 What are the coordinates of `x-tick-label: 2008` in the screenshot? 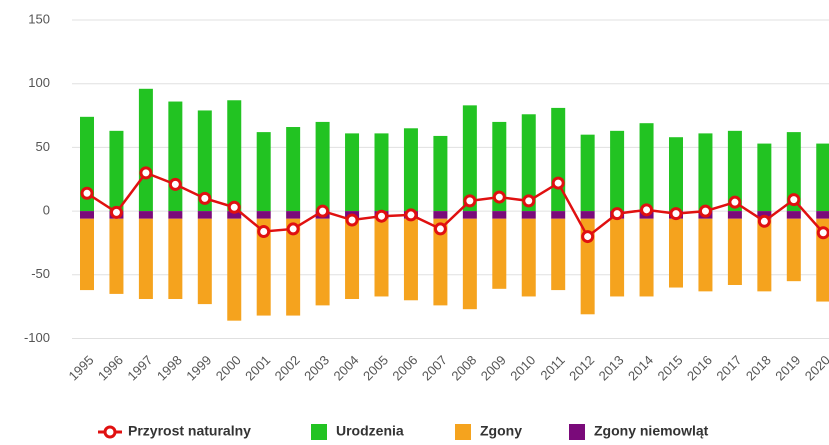 It's located at (463, 367).